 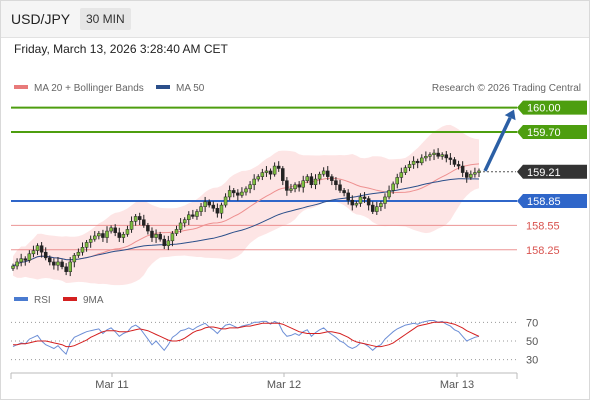 I want to click on rsi-panel: 70 50 30, so click(x=274, y=342).